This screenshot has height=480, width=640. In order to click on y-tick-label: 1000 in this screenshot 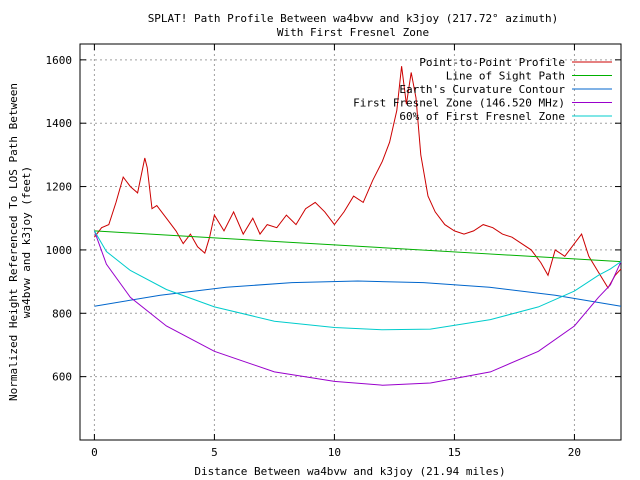, I will do `click(59, 250)`.